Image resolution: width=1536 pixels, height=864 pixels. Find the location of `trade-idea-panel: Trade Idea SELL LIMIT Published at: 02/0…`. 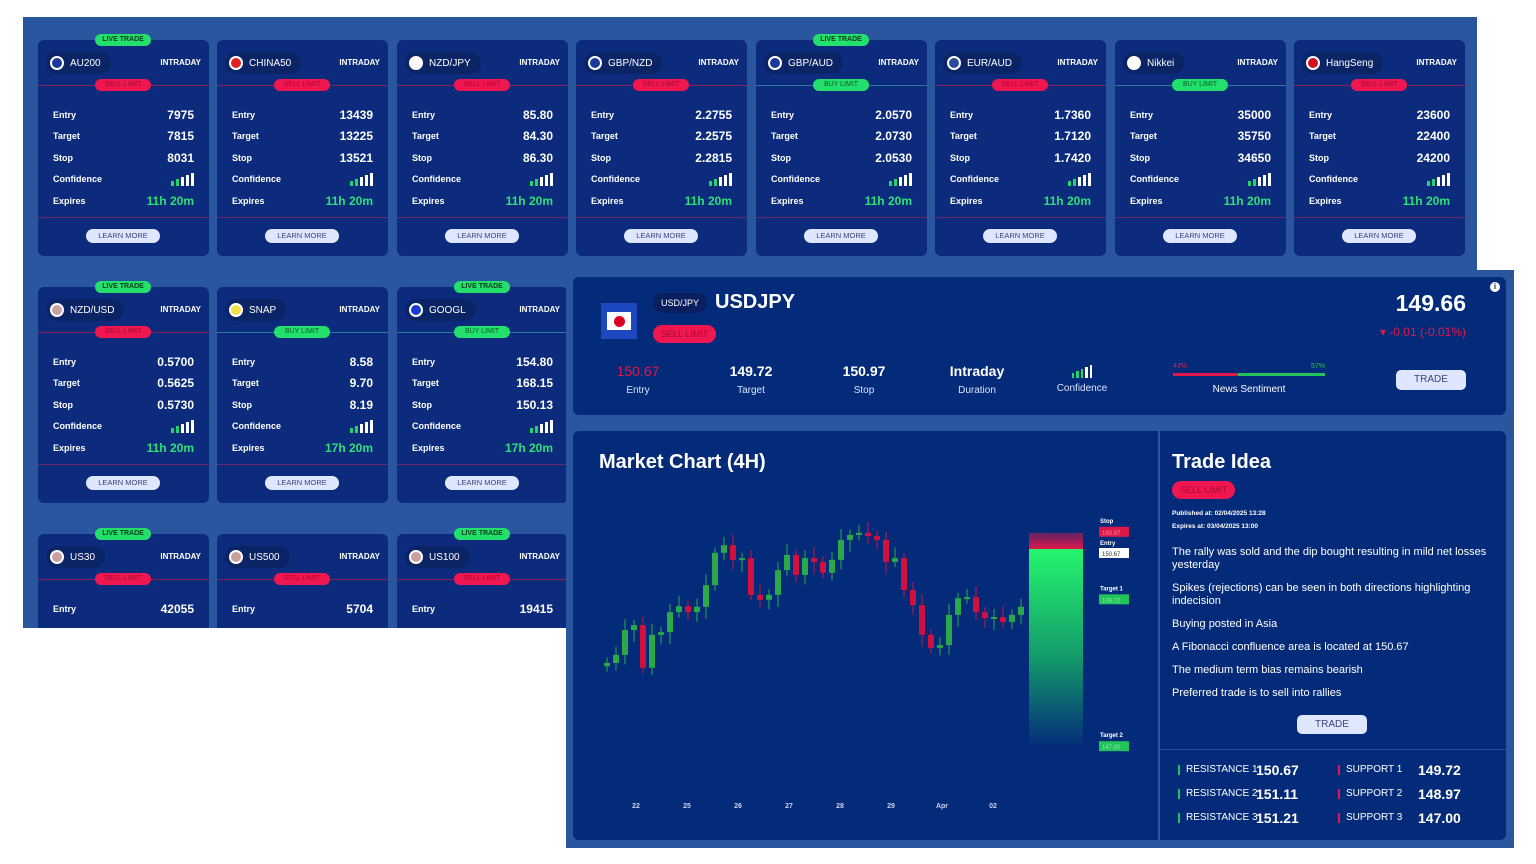

trade-idea-panel: Trade Idea SELL LIMIT Published at: 02/0… is located at coordinates (1333, 635).